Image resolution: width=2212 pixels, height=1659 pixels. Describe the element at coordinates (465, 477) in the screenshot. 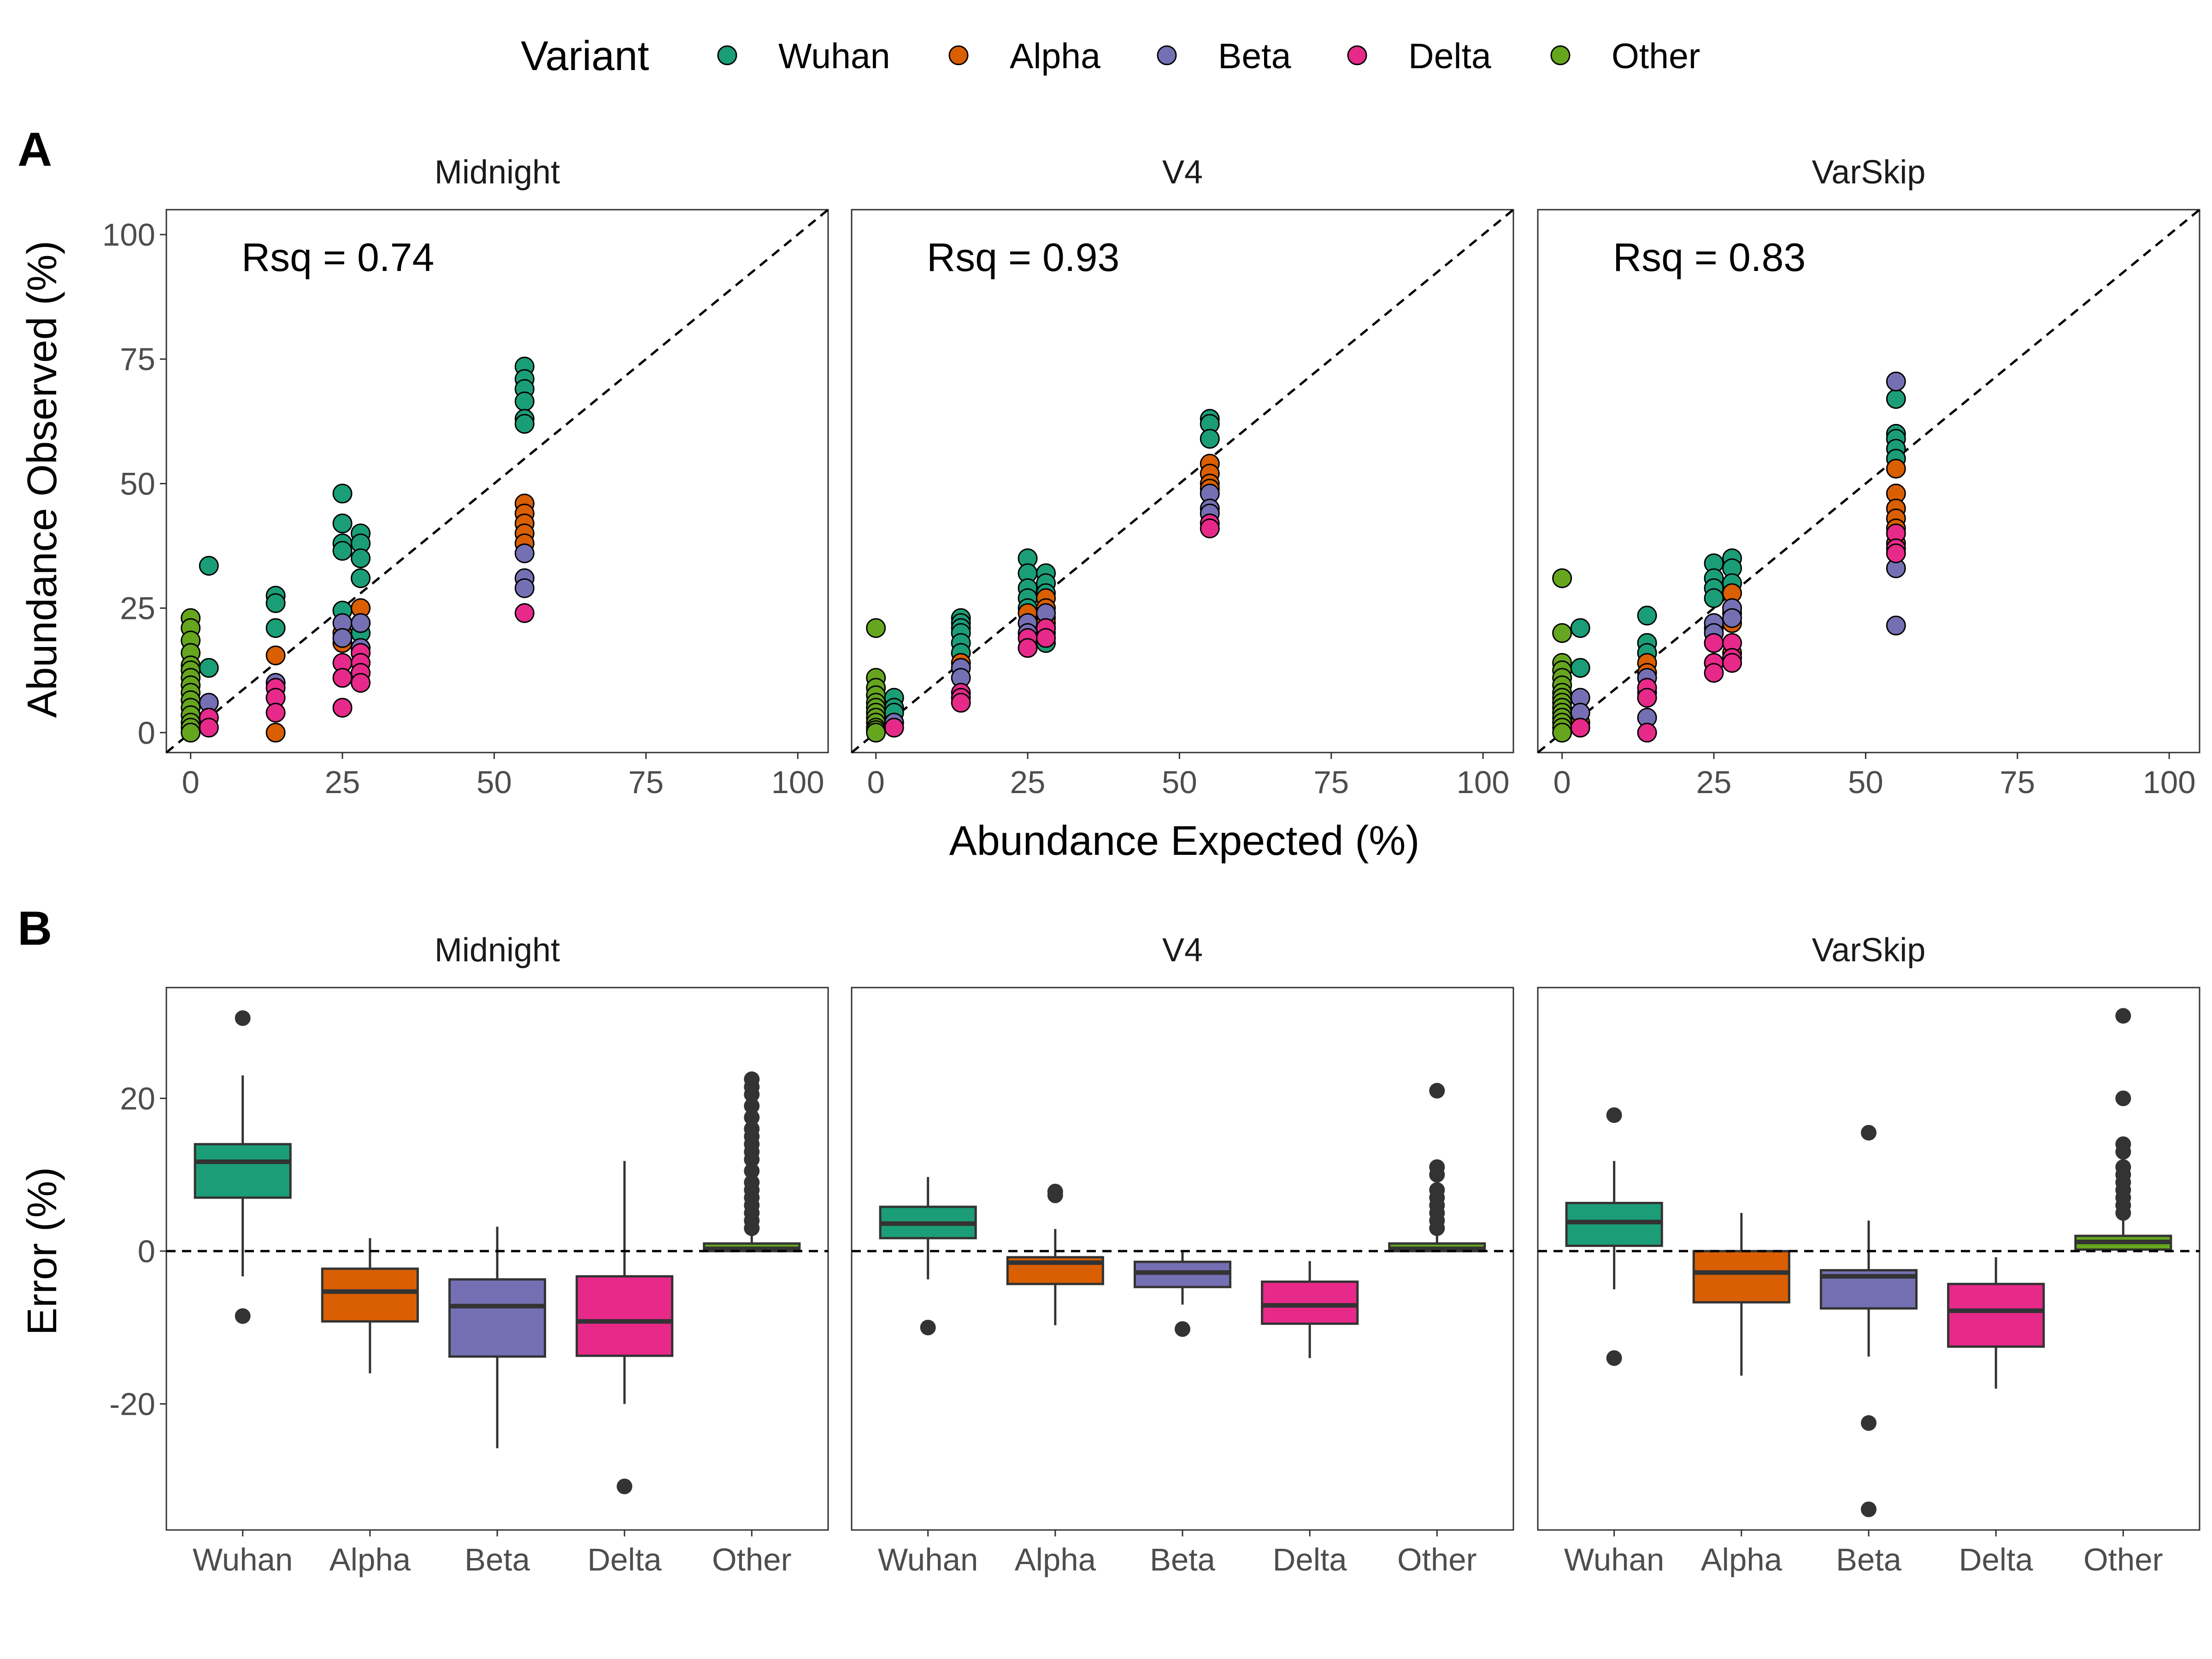

I see `scatter-panel-midnight: Midnight Rsq = 0.74 0 25 50 75 100 0 25 50 75 100` at that location.